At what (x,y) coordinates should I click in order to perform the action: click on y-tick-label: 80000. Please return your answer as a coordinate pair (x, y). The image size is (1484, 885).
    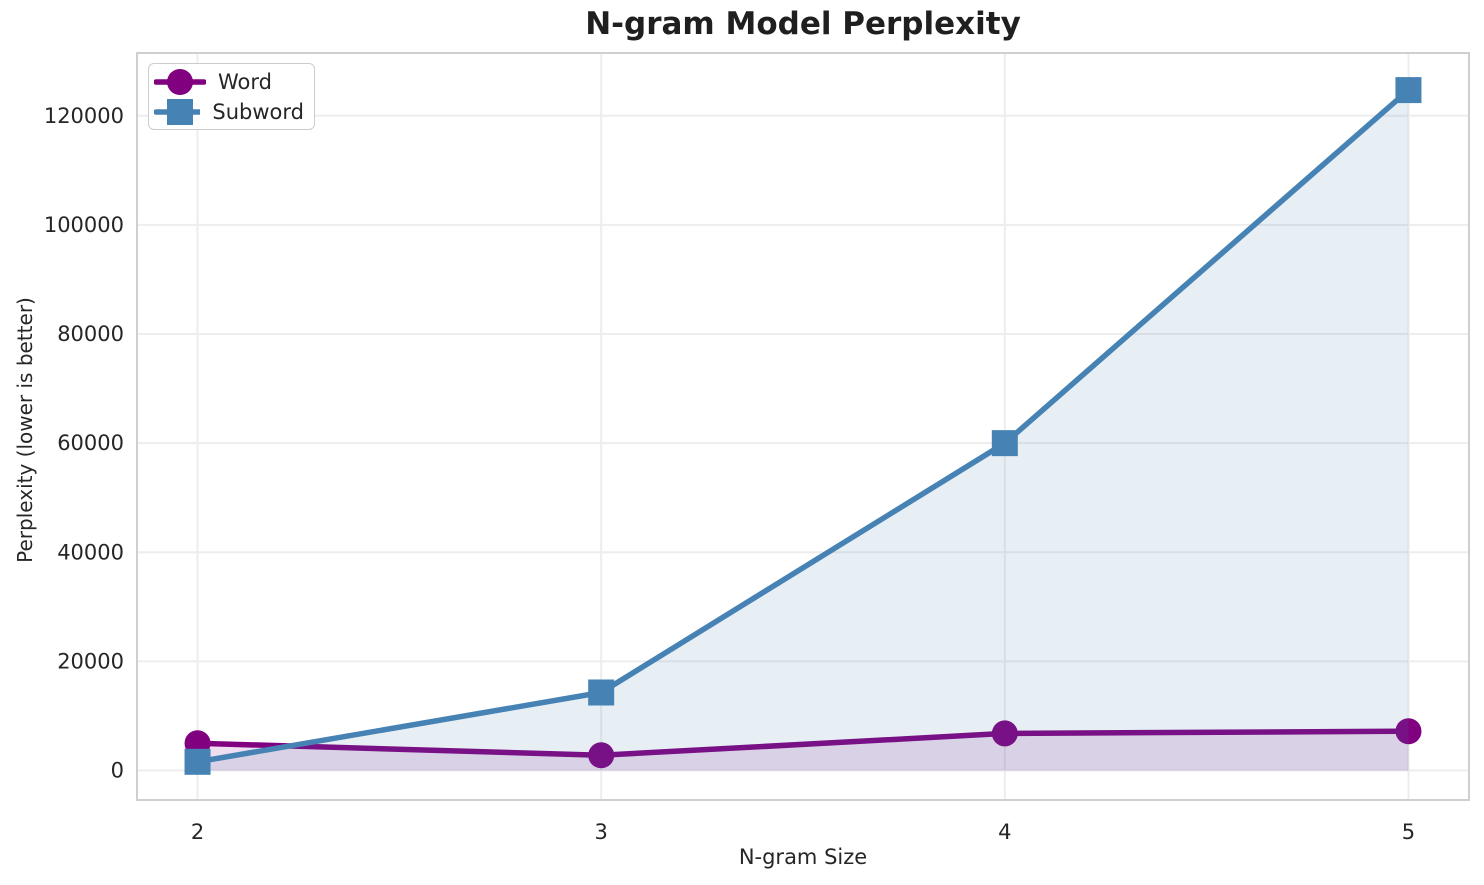
    Looking at the image, I should click on (90, 334).